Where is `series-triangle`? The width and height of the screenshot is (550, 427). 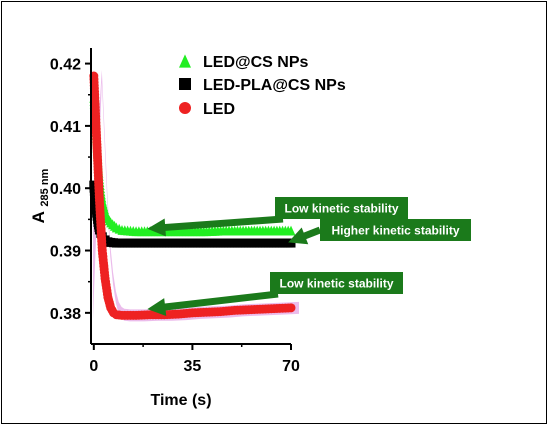 series-triangle is located at coordinates (192, 164).